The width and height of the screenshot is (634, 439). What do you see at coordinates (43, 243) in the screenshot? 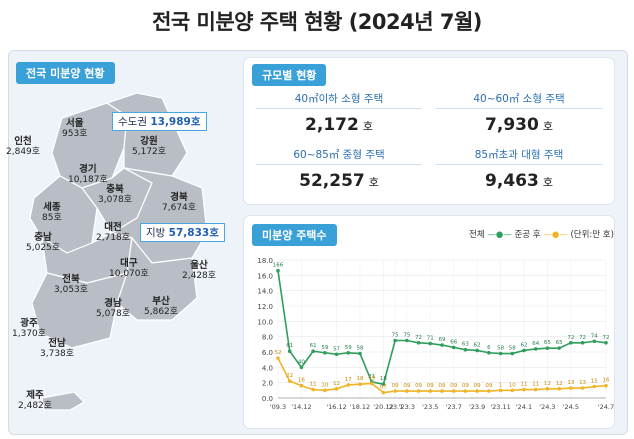
I see `region-label: 충남 5,025호` at bounding box center [43, 243].